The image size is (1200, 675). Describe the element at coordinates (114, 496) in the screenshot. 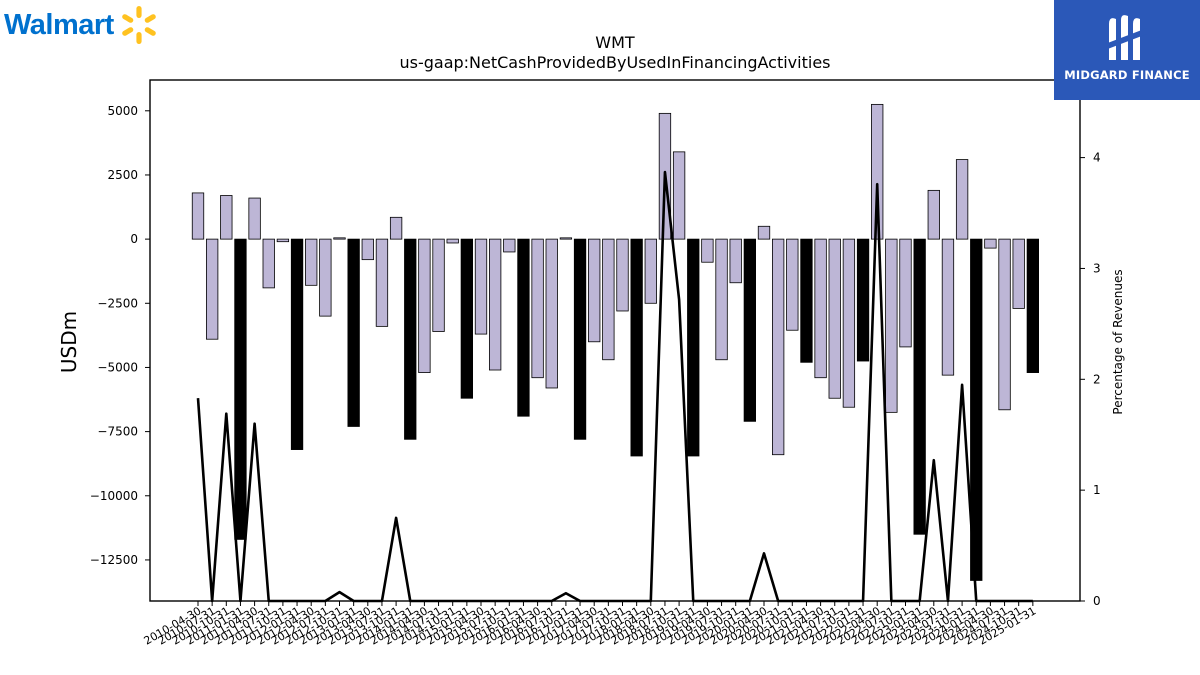

I see `y-tick-label: −10000` at that location.